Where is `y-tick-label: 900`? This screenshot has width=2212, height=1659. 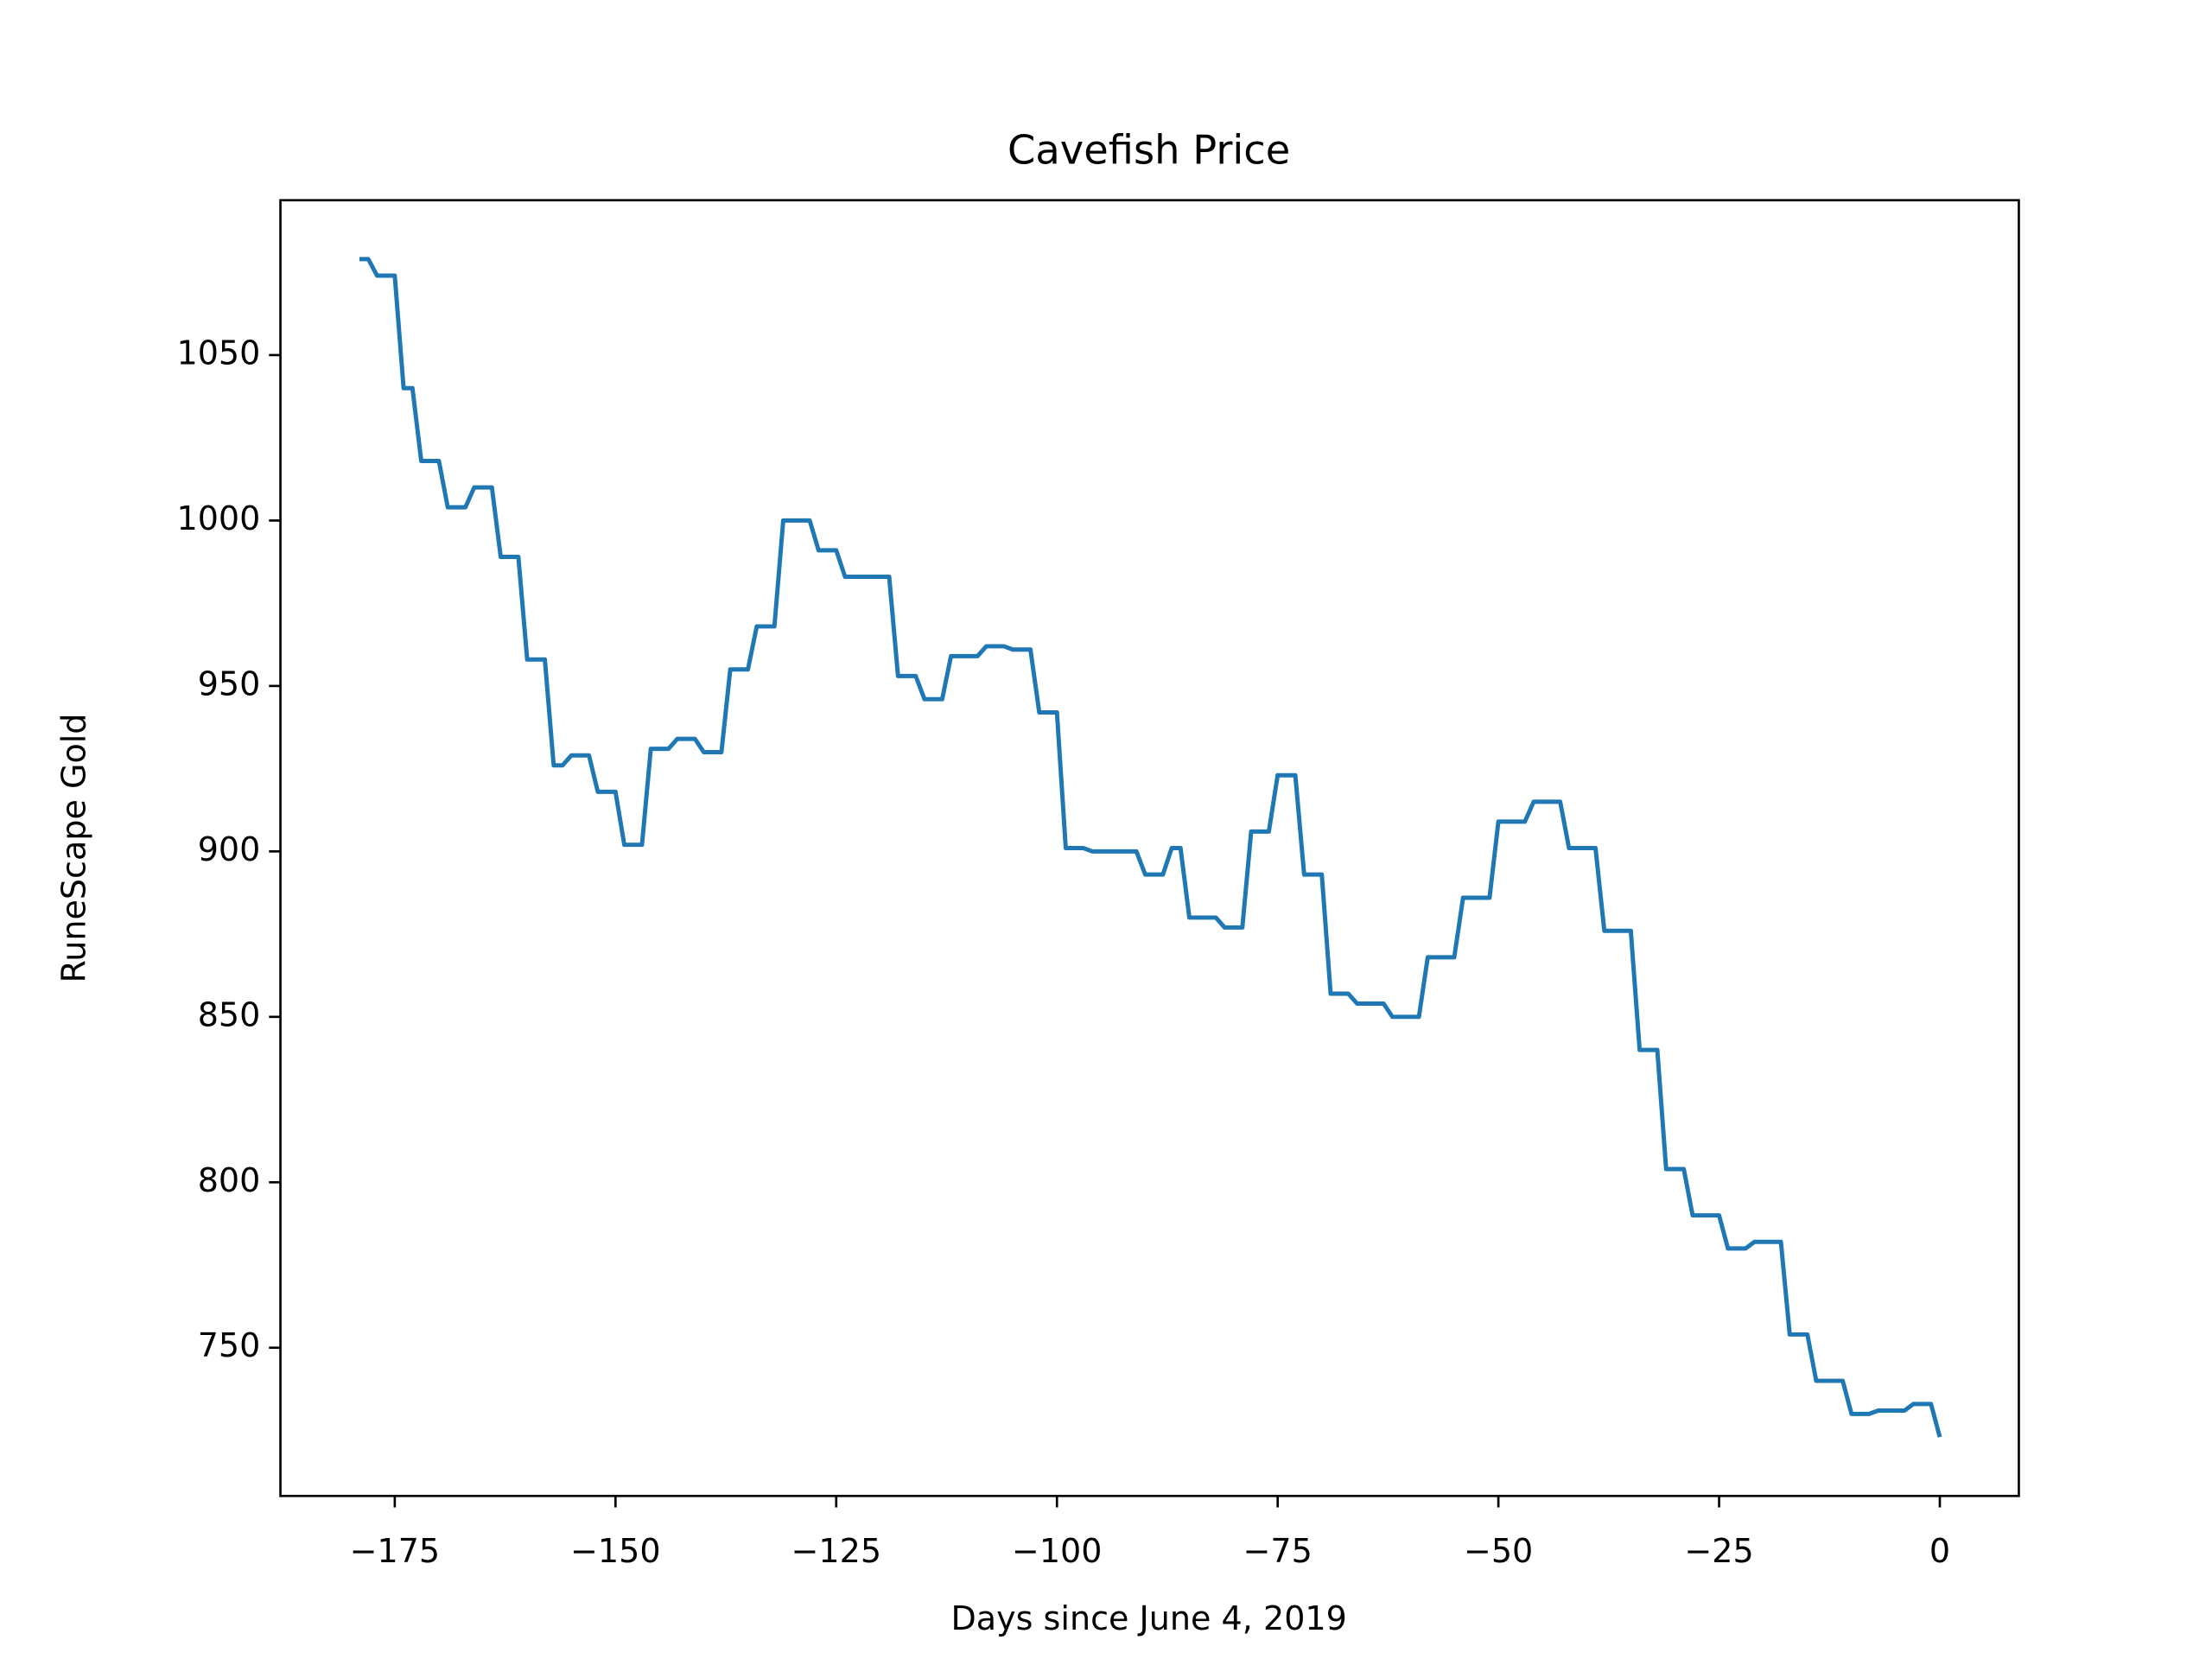
y-tick-label: 900 is located at coordinates (230, 849).